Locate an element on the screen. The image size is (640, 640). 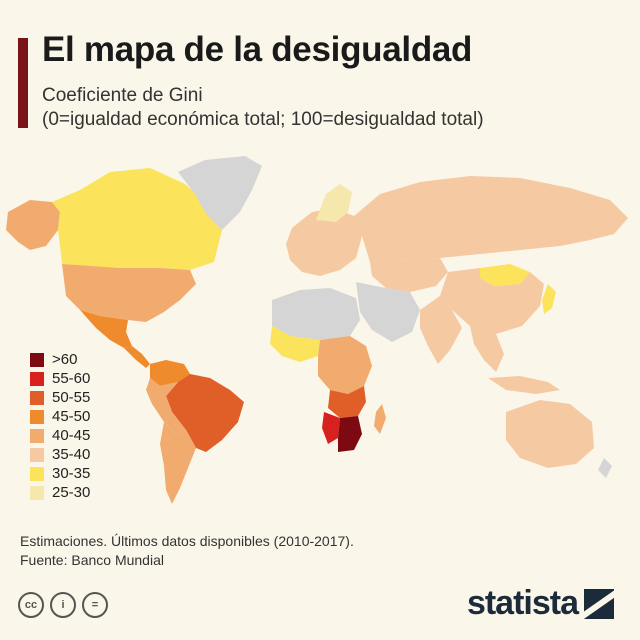
region-greenland is located at coordinates (220, 193).